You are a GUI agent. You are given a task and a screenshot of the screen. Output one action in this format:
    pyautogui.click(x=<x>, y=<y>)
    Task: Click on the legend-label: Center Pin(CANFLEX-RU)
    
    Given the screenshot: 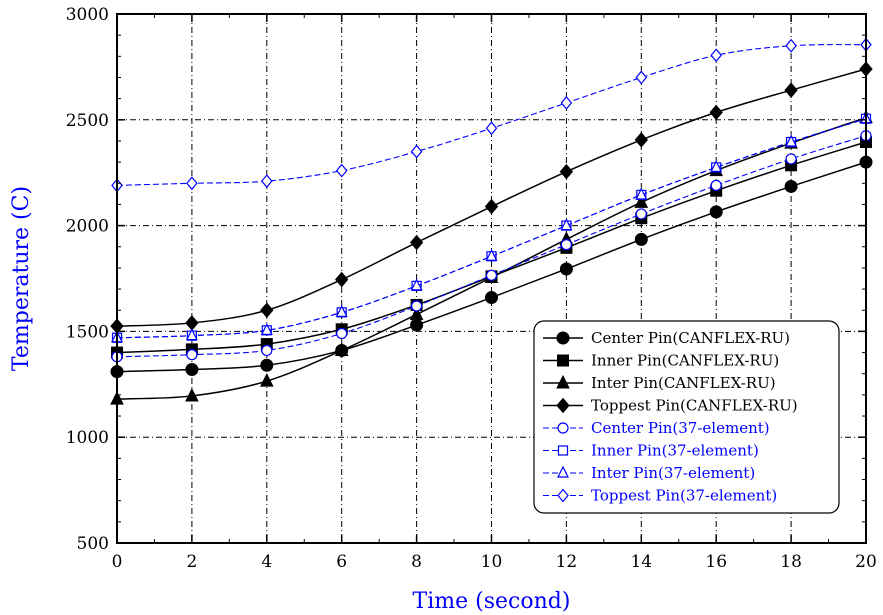 What is the action you would take?
    pyautogui.click(x=690, y=338)
    